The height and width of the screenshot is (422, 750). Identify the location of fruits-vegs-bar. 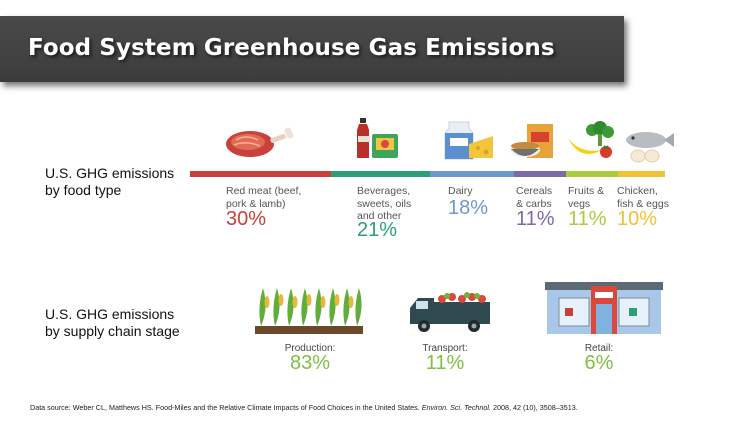
(592, 174).